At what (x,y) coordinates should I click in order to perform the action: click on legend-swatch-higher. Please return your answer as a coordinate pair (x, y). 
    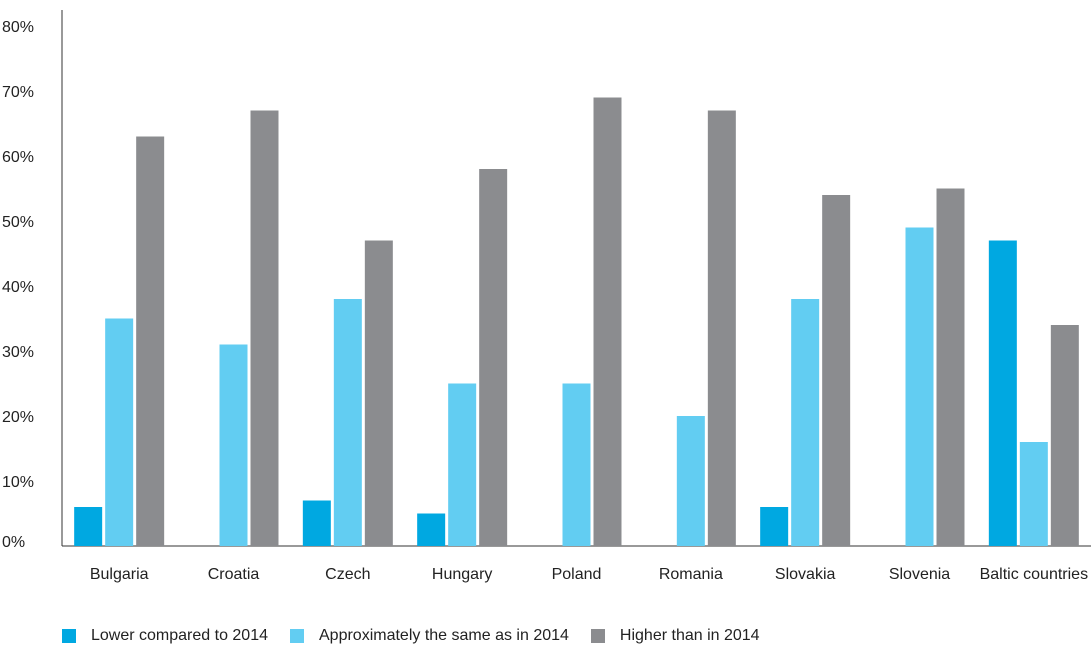
    Looking at the image, I should click on (597, 636).